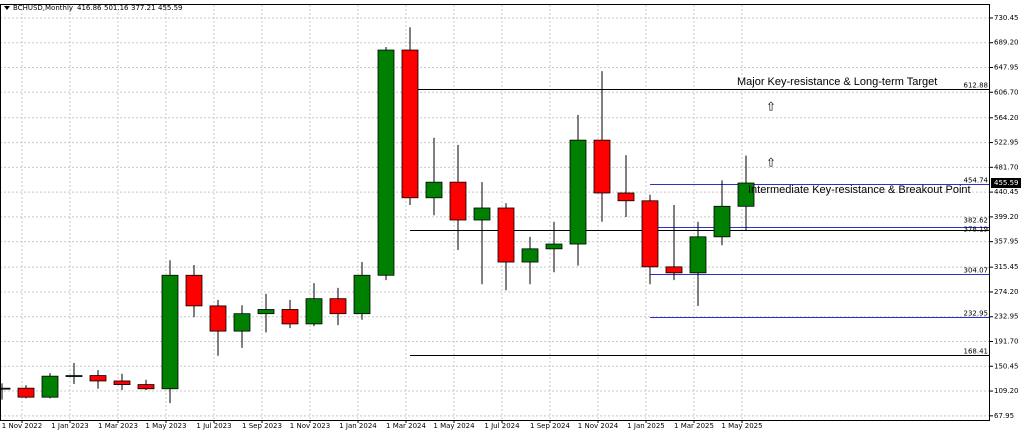 This screenshot has width=1024, height=433. Describe the element at coordinates (1004, 416) in the screenshot. I see `y-tick-label: 67.95` at that location.